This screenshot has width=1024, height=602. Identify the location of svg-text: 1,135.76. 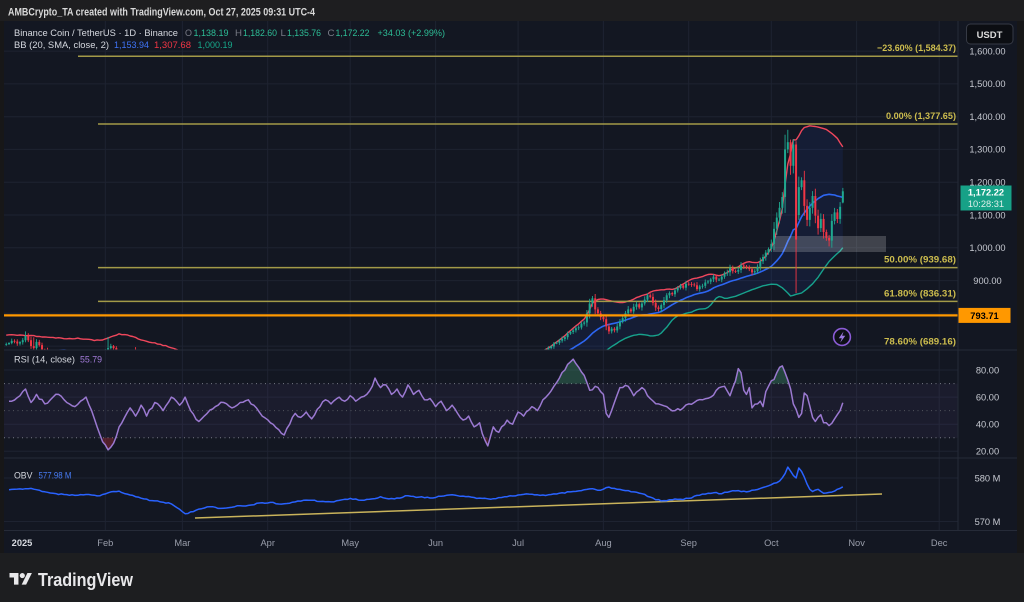
(304, 33).